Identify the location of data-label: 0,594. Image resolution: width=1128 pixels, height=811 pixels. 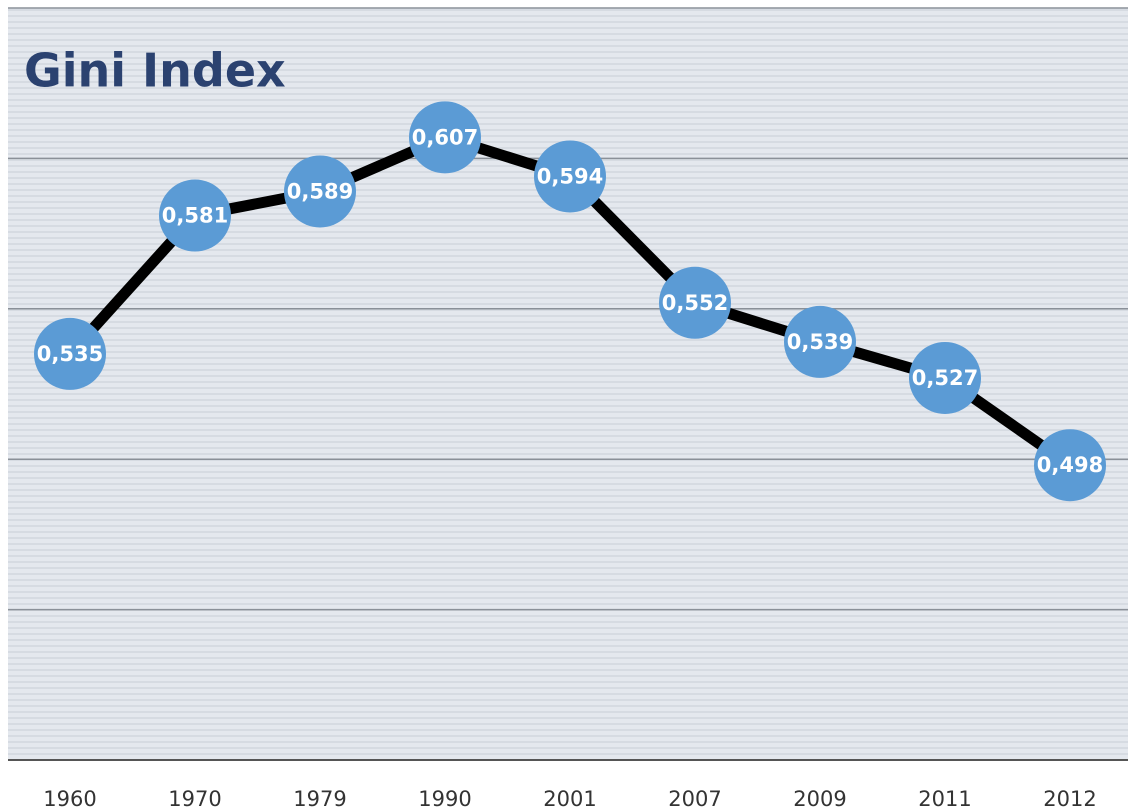
(570, 176).